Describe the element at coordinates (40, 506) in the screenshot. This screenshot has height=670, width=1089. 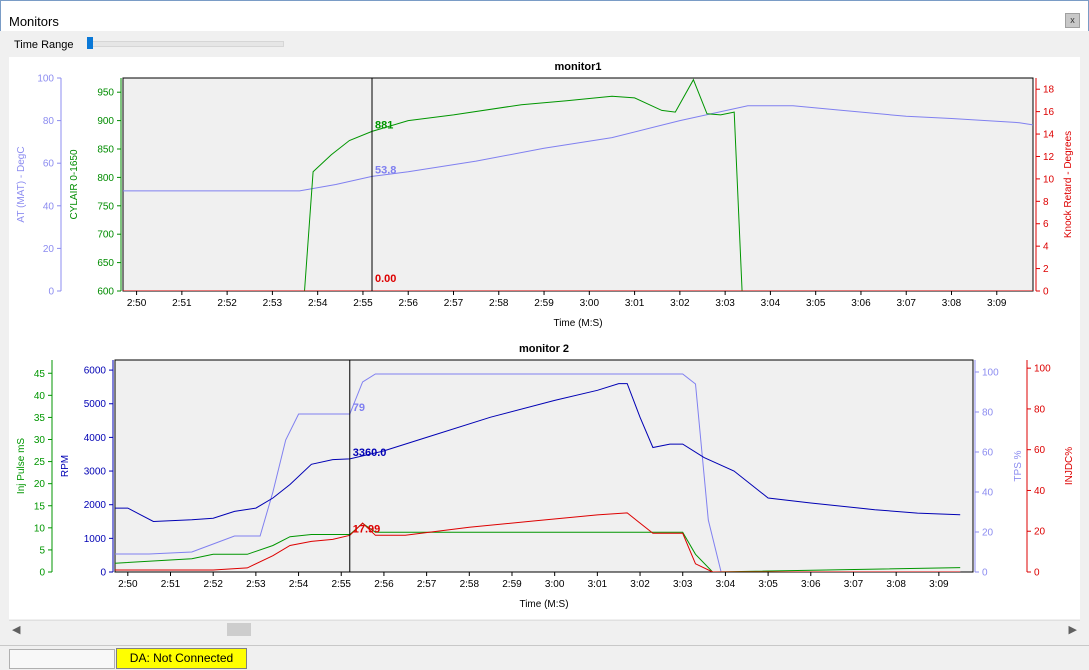
I see `y-tick-label: 15` at that location.